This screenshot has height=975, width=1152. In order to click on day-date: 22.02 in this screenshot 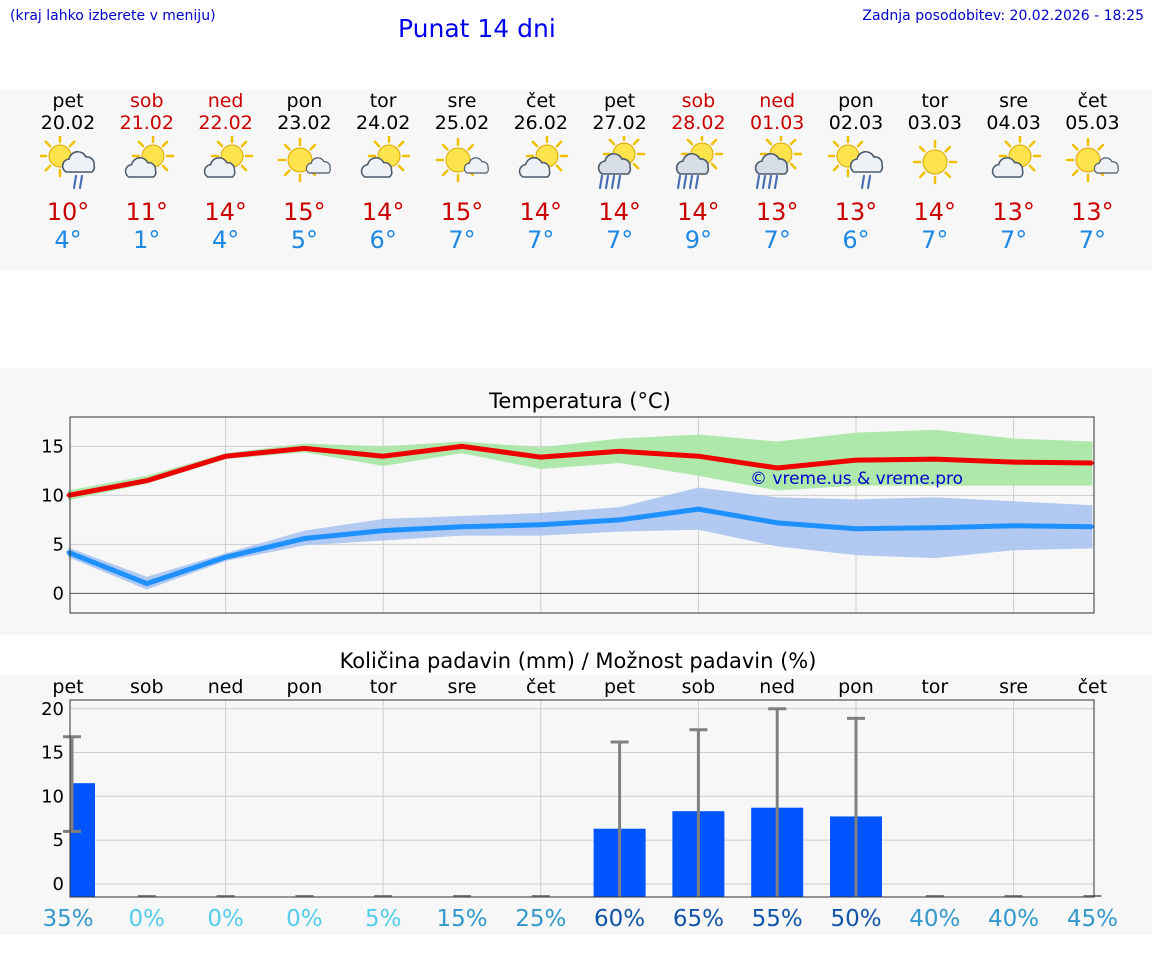, I will do `click(225, 123)`.